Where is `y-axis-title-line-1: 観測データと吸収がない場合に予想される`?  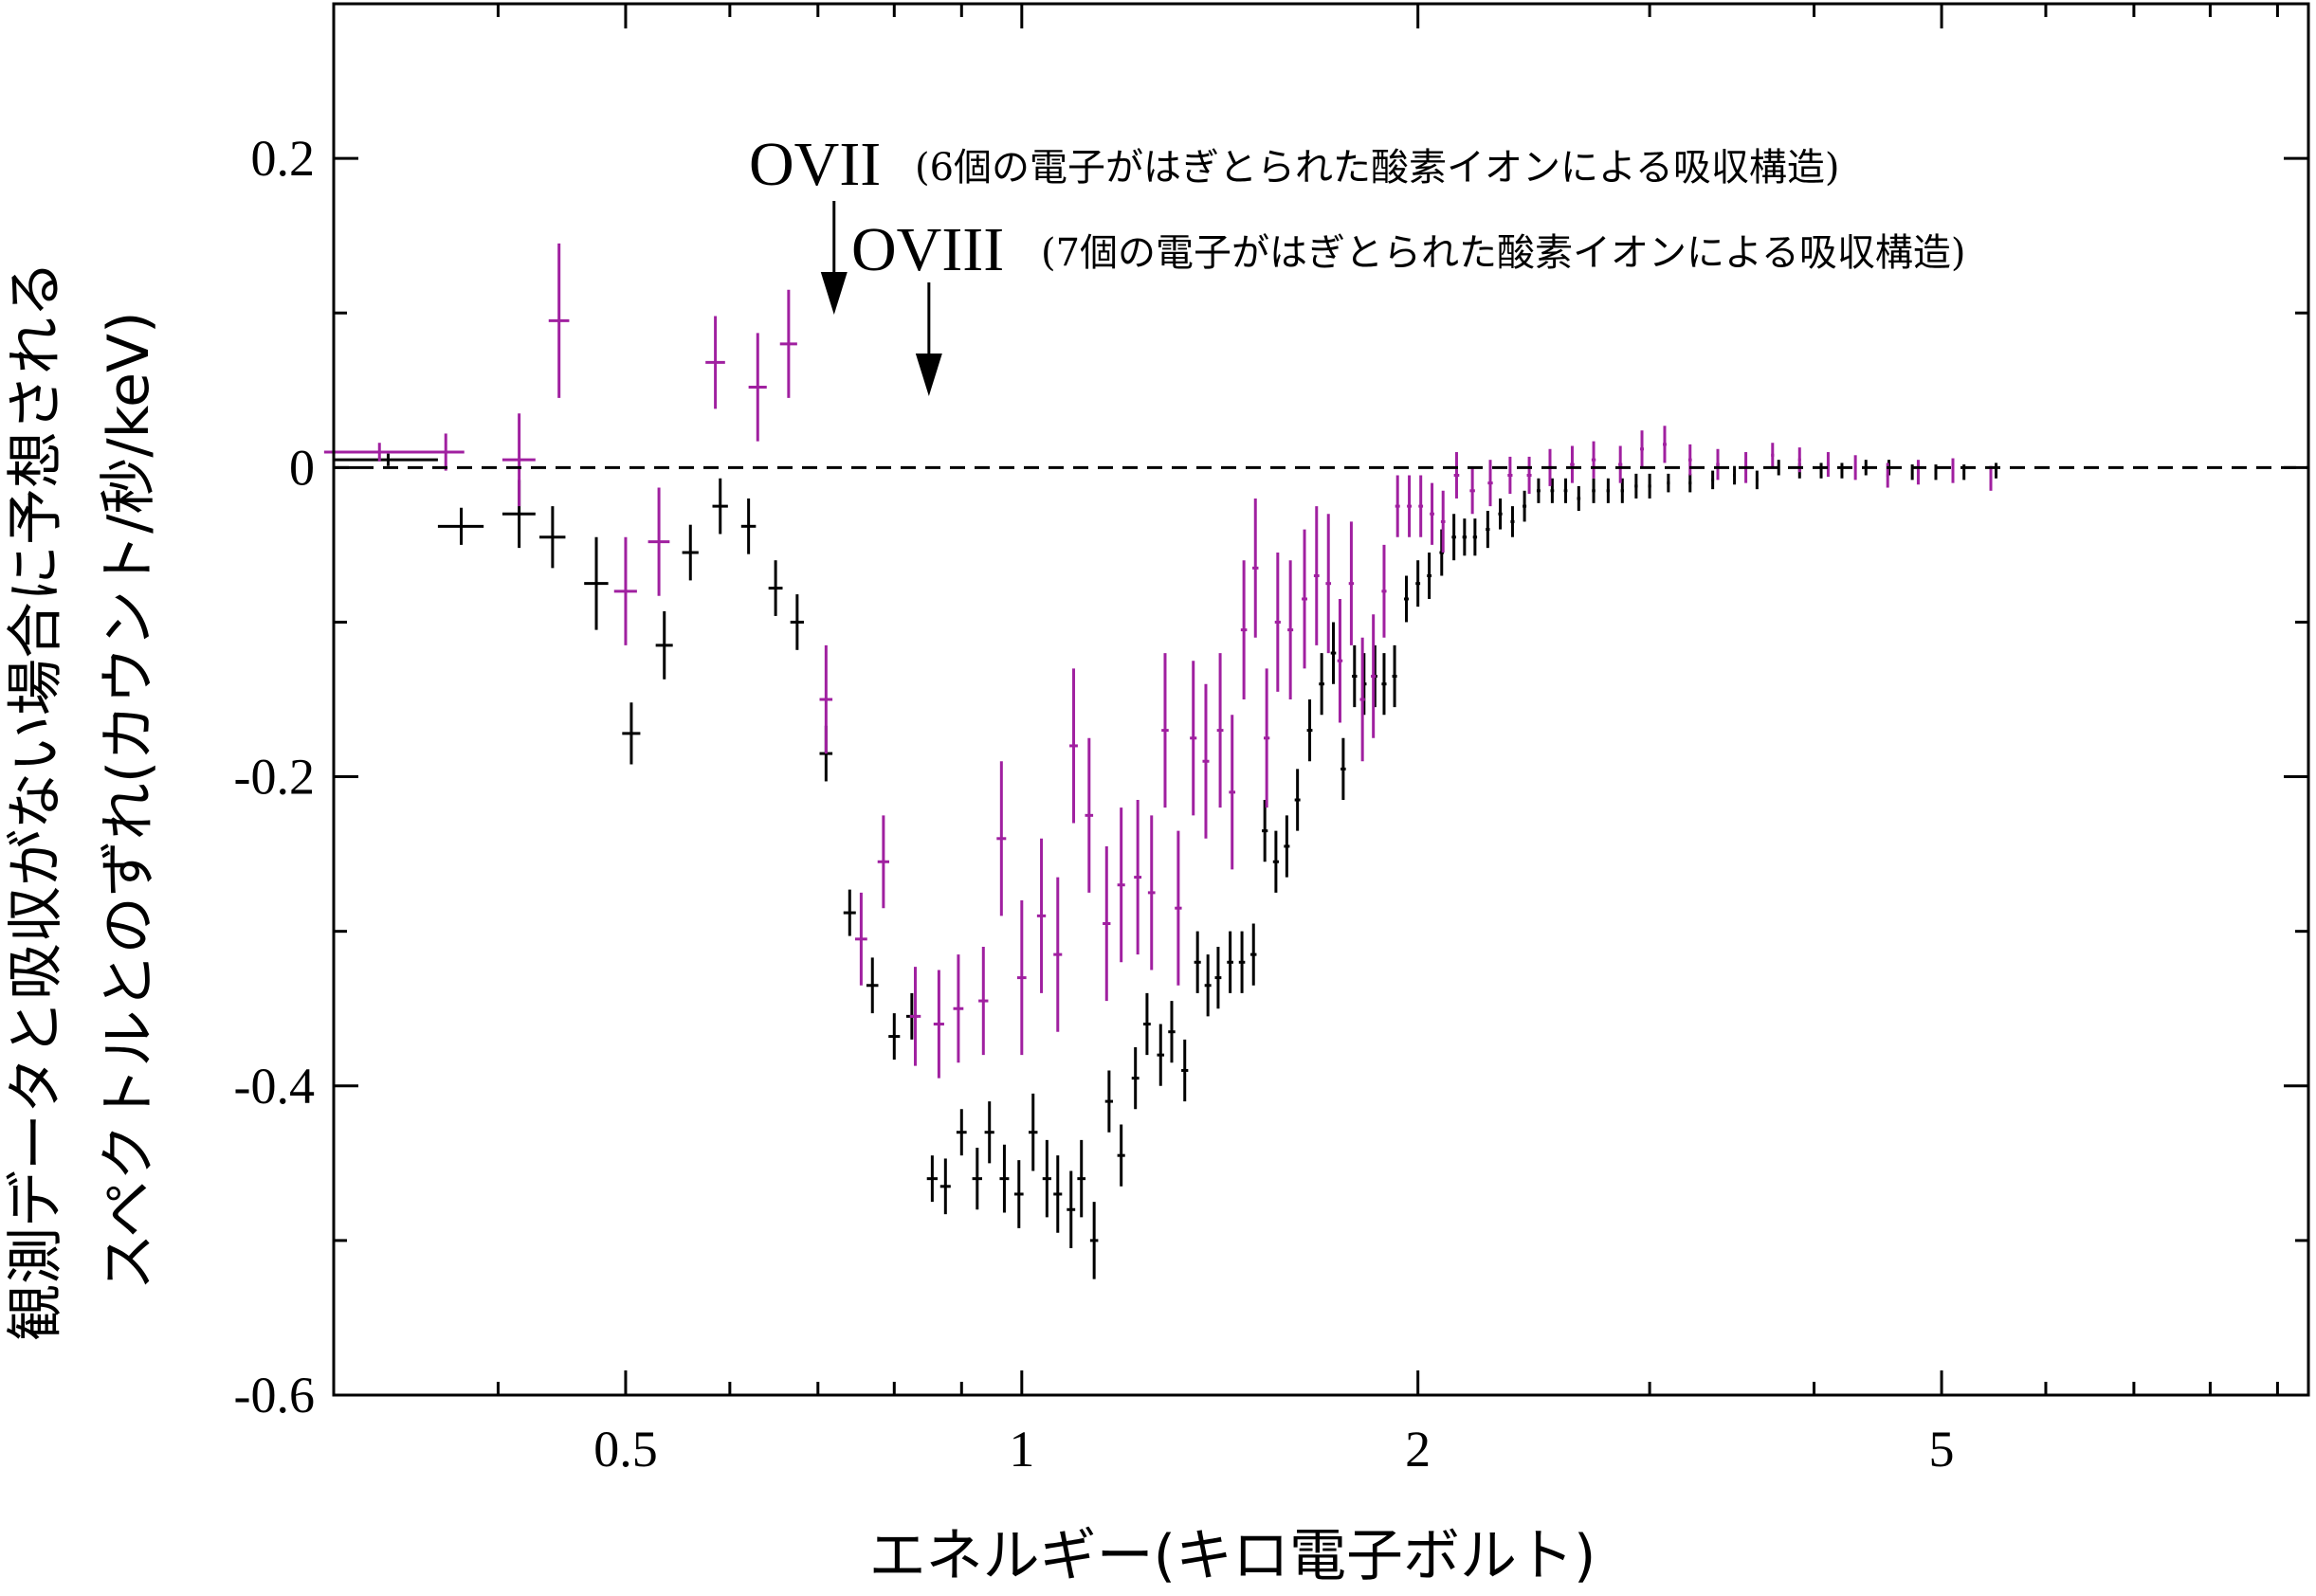 y-axis-title-line-1: 観測データと吸収がない場合に予想される is located at coordinates (36, 801).